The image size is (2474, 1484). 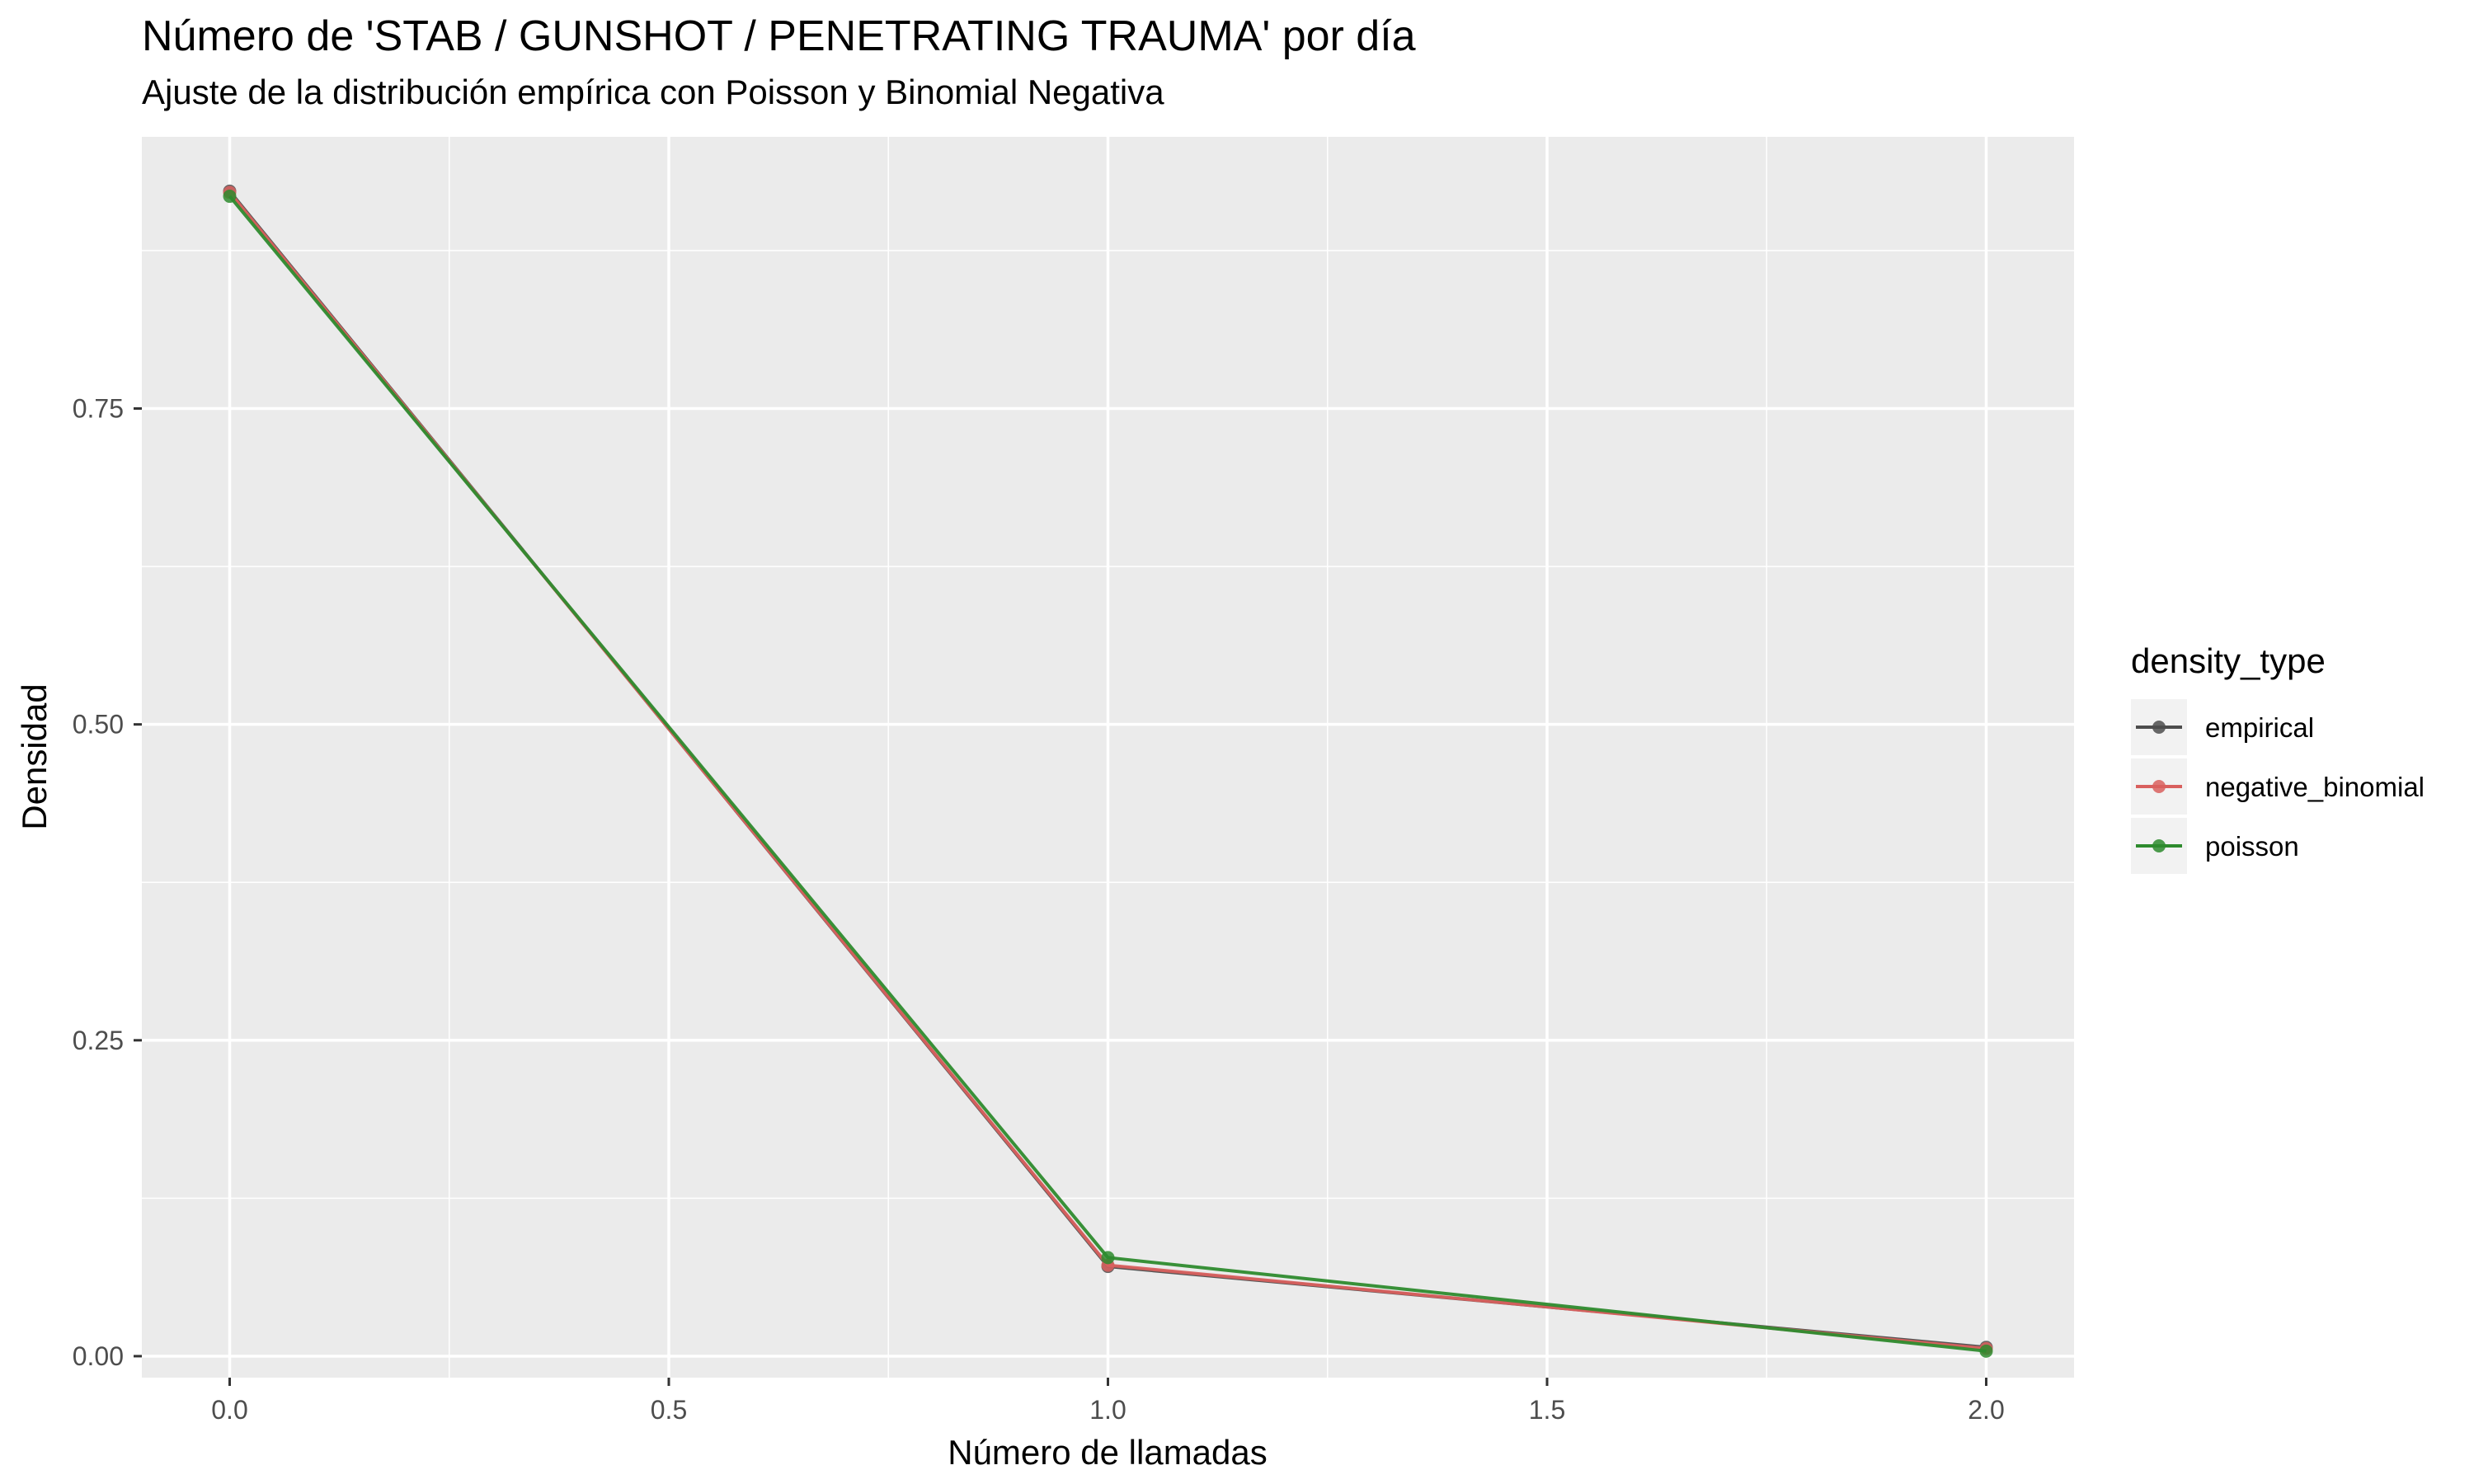 I want to click on y-axis-title: Densidad, so click(x=34, y=756).